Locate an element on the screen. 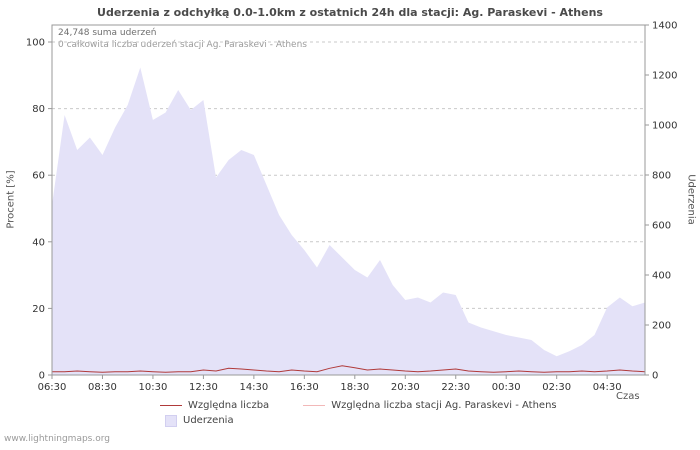 The image size is (700, 450). x-tick-label: 00:30 is located at coordinates (506, 387).